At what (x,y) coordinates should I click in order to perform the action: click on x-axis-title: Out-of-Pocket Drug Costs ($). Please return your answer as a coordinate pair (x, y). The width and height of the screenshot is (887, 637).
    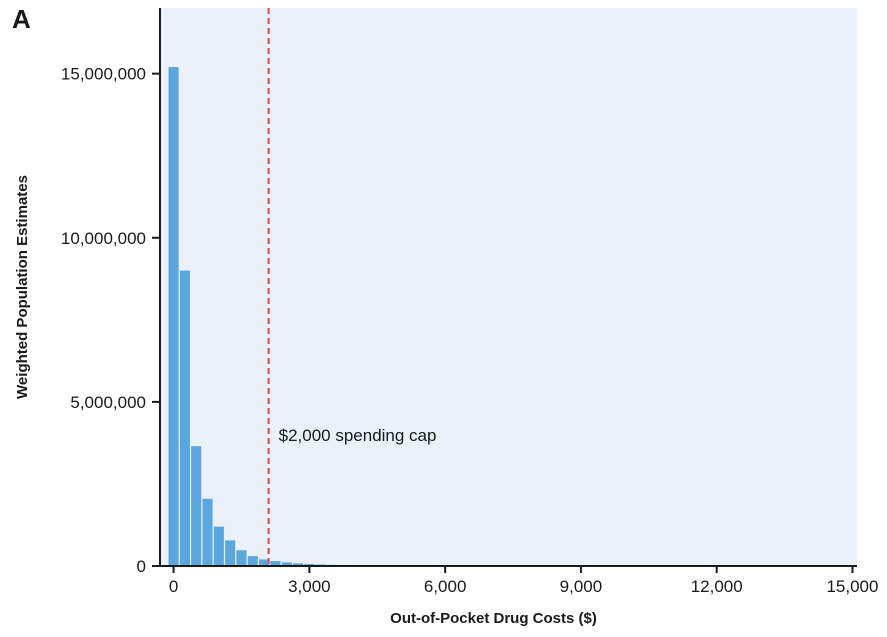
    Looking at the image, I should click on (493, 618).